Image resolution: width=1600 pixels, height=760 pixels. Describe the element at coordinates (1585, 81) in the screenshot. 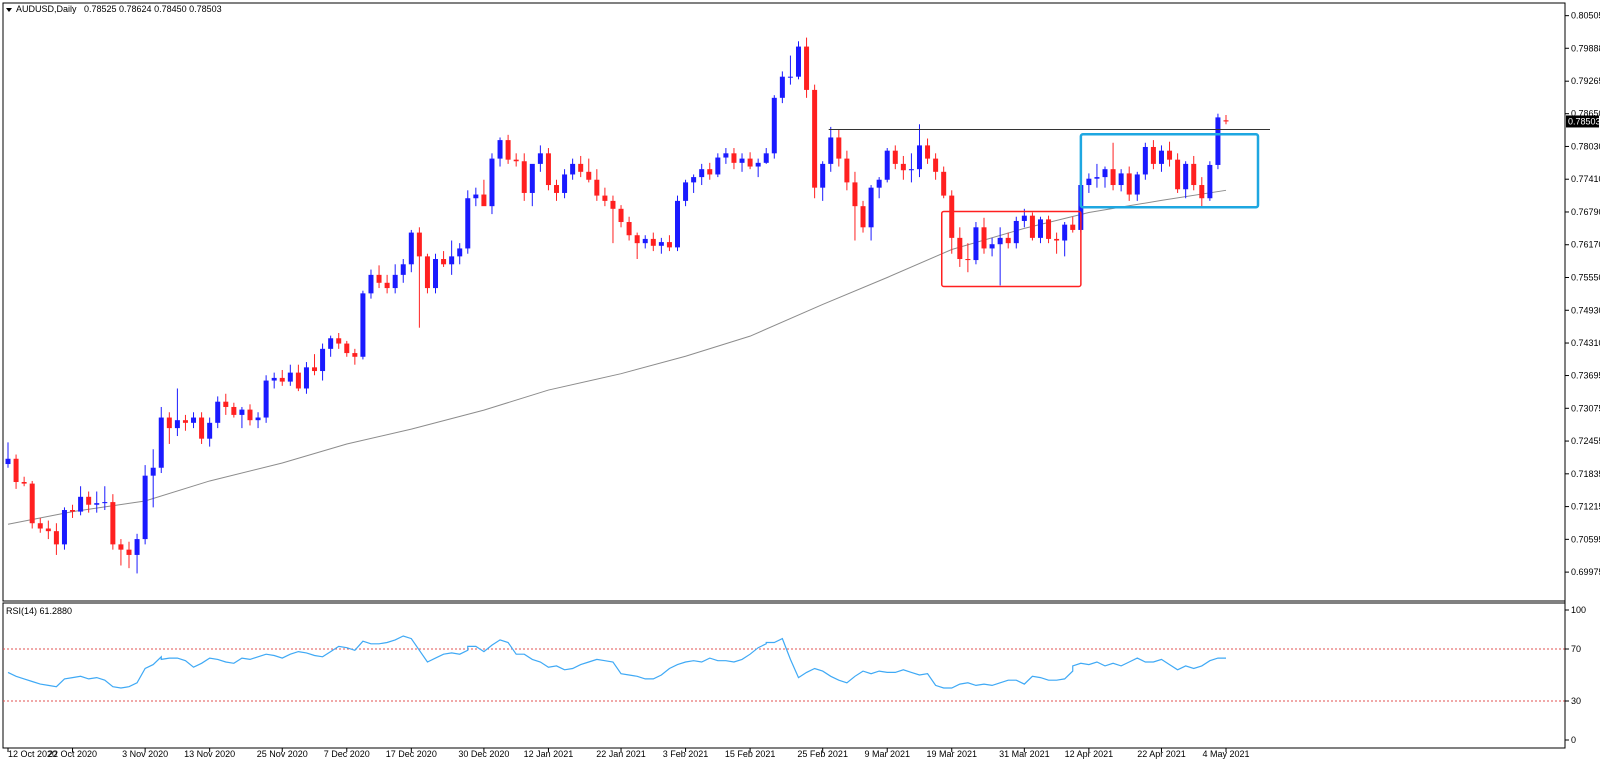

I see `price-tick-label: 0.79265` at that location.